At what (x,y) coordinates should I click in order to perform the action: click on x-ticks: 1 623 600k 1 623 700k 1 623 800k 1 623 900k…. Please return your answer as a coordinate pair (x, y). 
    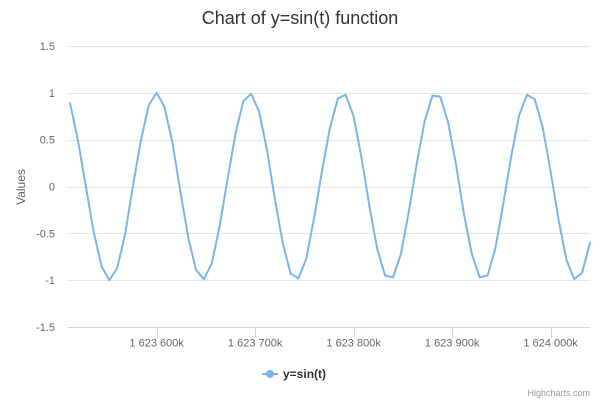
    Looking at the image, I should click on (353, 338).